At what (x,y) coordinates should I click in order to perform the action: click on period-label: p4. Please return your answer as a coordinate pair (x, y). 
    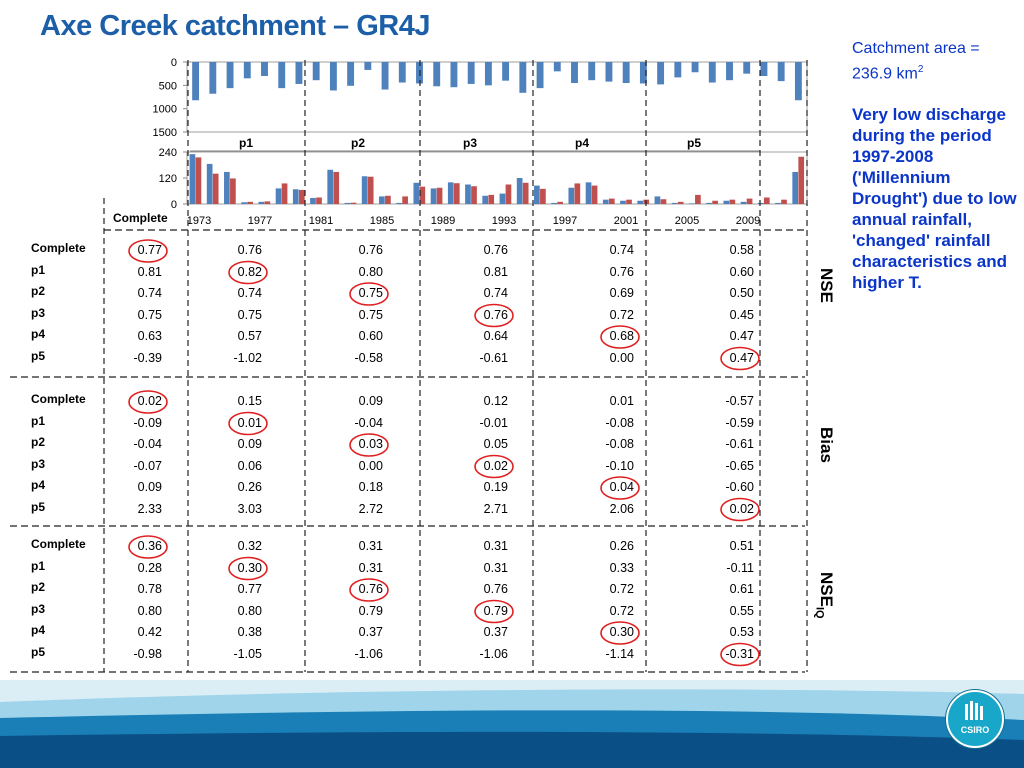
    Looking at the image, I should click on (582, 143).